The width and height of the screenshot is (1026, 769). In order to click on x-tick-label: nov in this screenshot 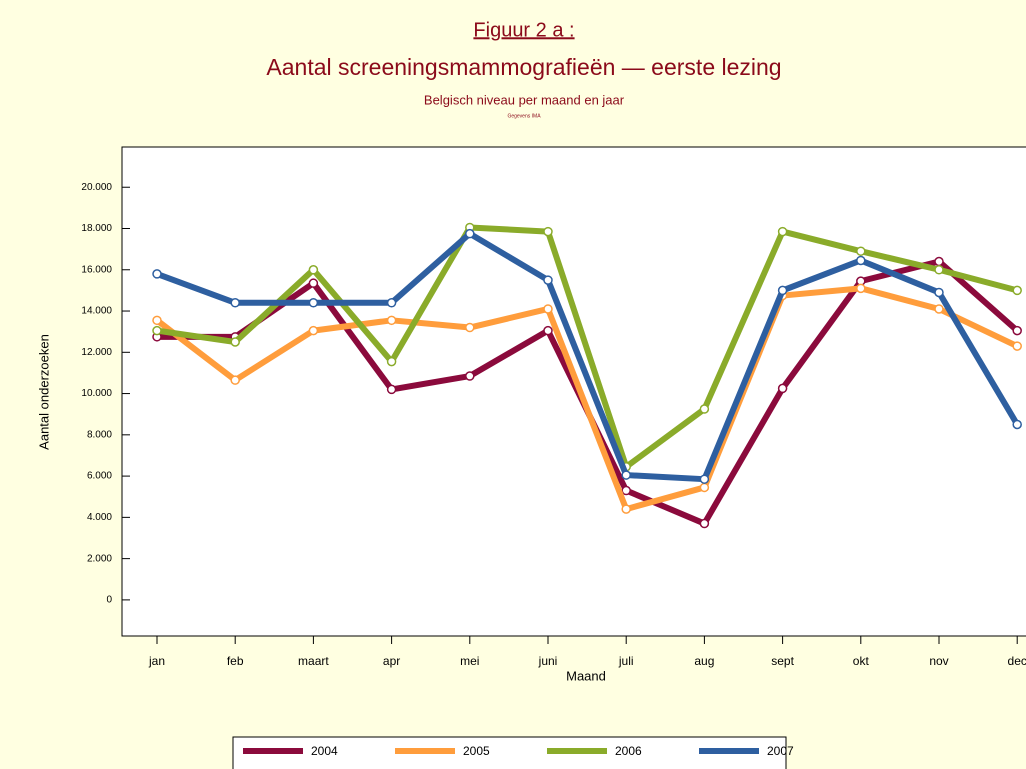, I will do `click(938, 661)`.